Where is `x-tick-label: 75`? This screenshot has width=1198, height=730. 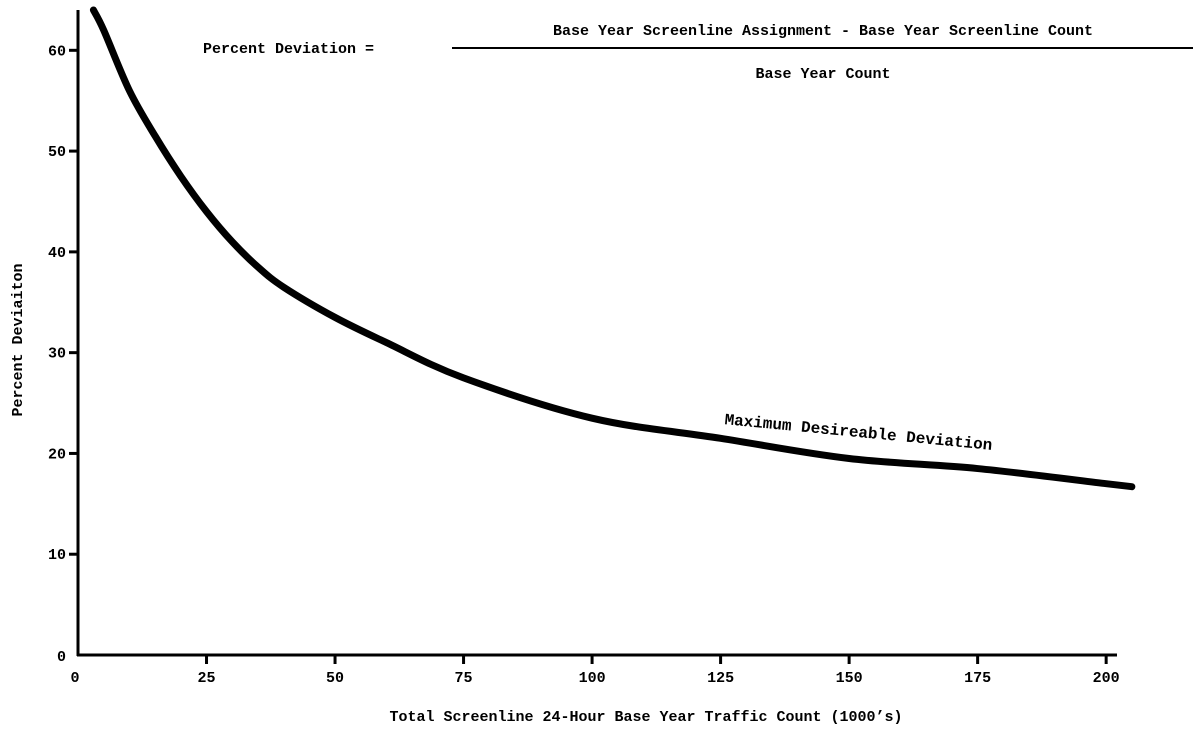
x-tick-label: 75 is located at coordinates (464, 678).